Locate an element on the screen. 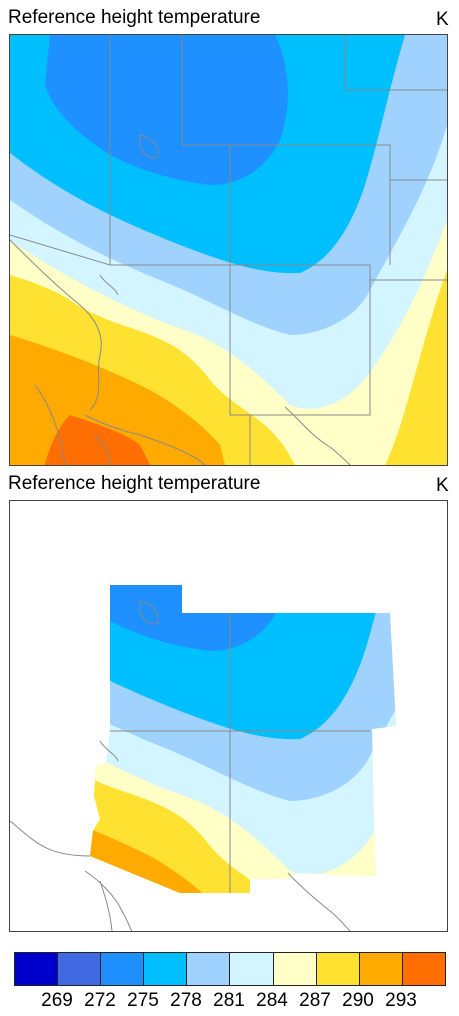 Image resolution: width=459 pixels, height=1016 pixels. colorbar-tick-label: 290 is located at coordinates (358, 1000).